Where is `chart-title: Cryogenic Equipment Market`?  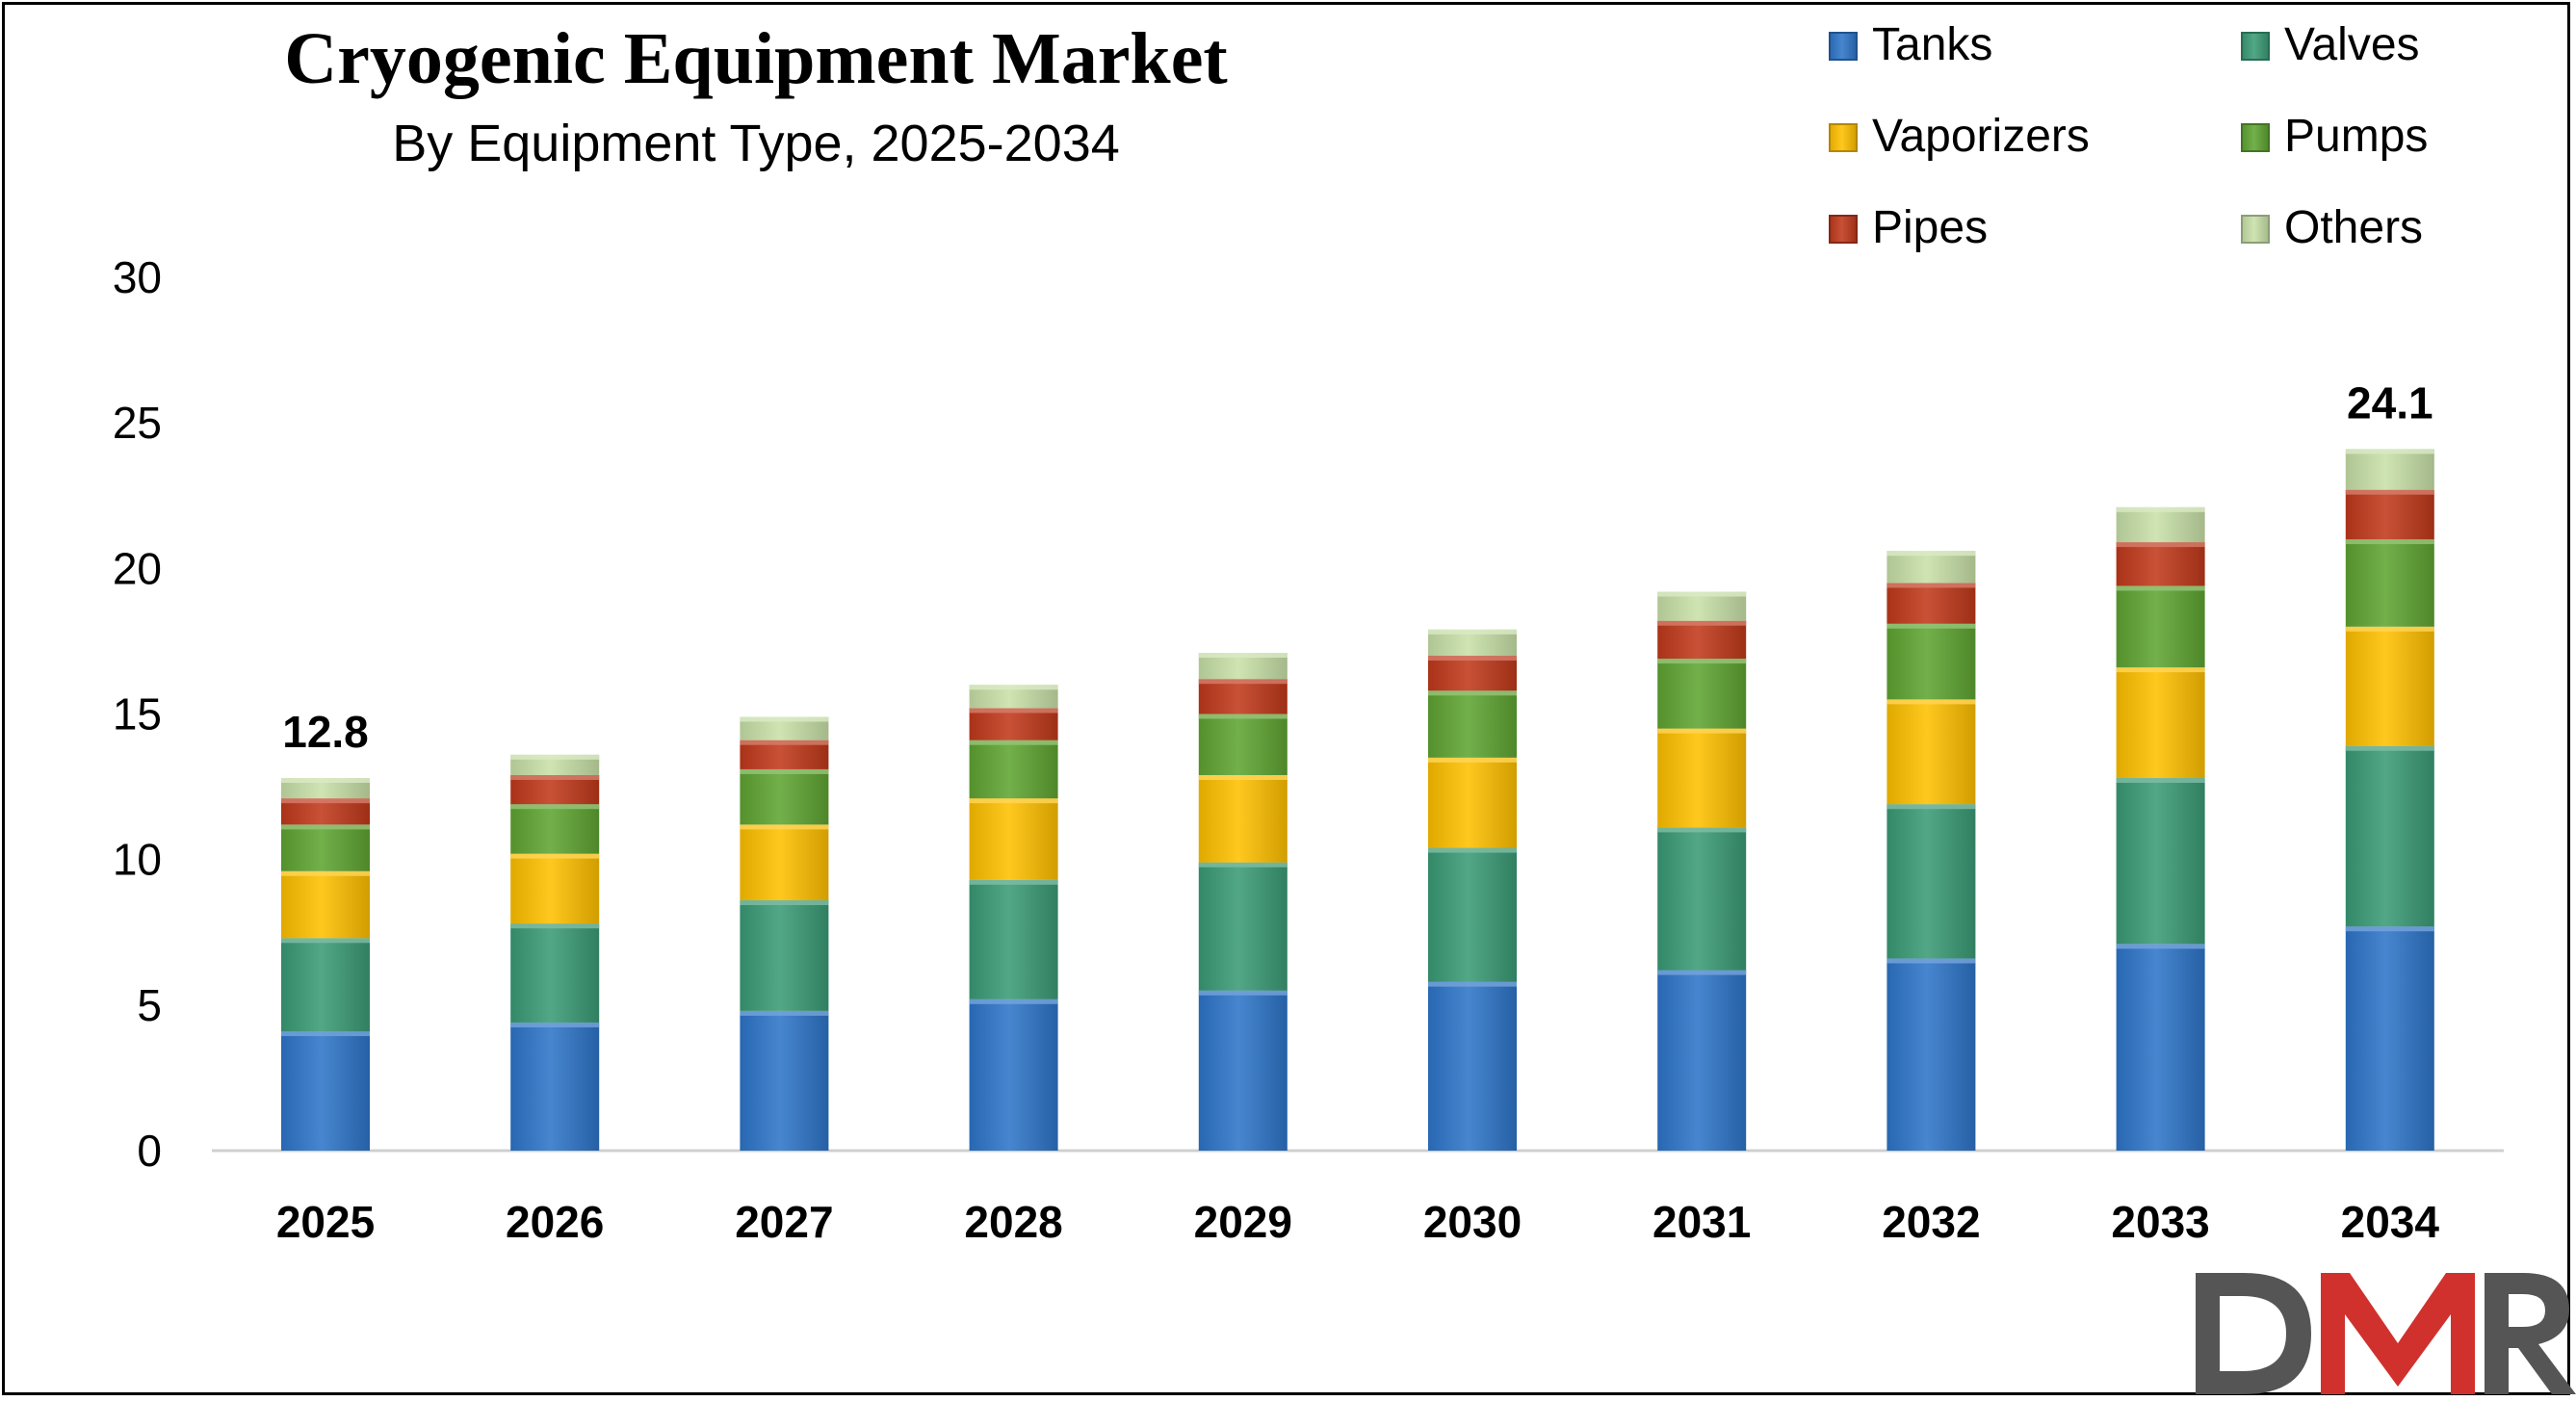 chart-title: Cryogenic Equipment Market is located at coordinates (756, 59).